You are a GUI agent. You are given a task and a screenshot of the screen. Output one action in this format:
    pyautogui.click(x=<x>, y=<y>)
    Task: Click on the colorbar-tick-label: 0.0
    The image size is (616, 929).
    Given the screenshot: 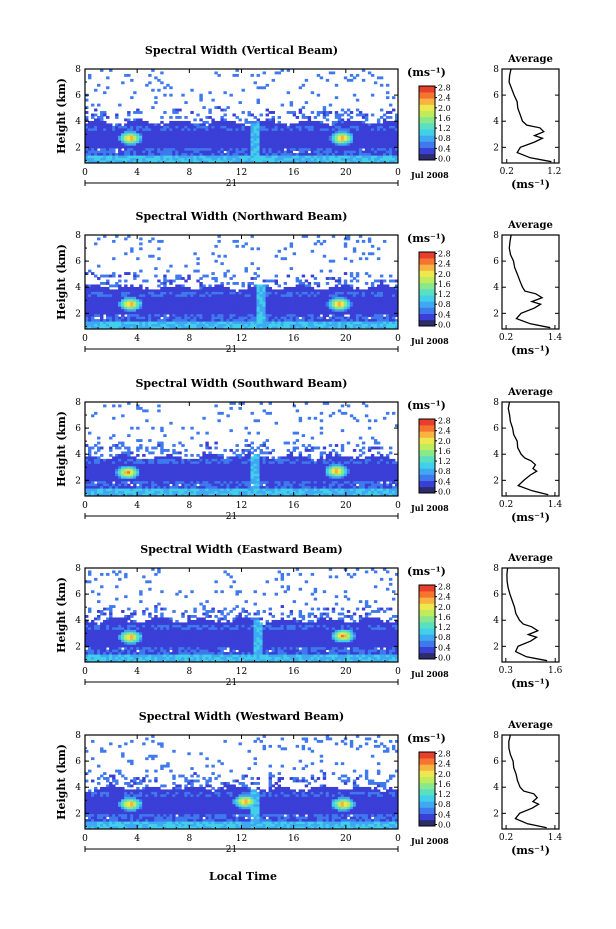 What is the action you would take?
    pyautogui.click(x=444, y=159)
    